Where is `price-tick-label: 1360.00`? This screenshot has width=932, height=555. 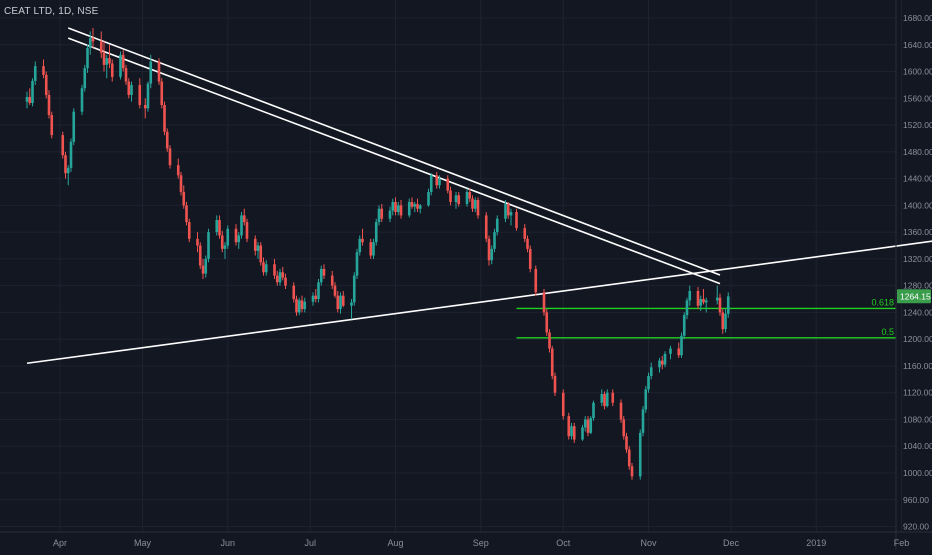 price-tick-label: 1360.00 is located at coordinates (917, 232).